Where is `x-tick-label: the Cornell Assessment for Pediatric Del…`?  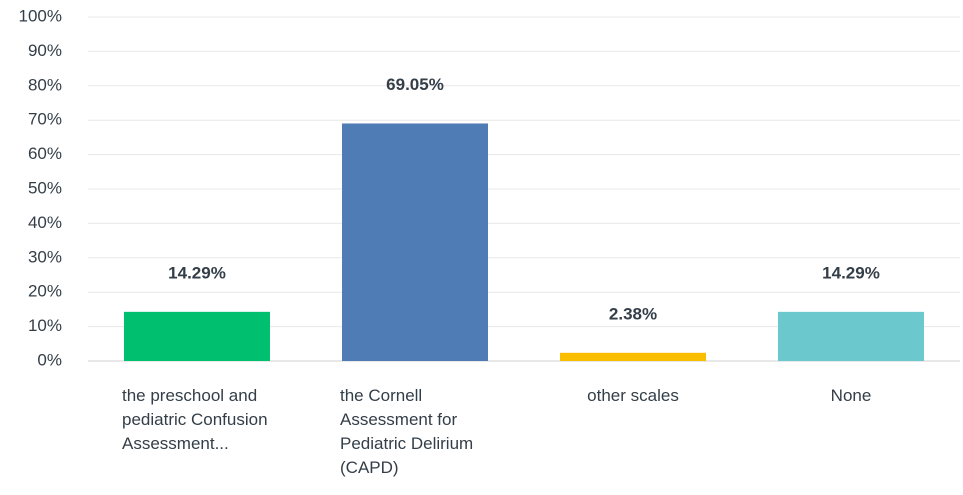
x-tick-label: the Cornell Assessment for Pediatric Del… is located at coordinates (415, 432).